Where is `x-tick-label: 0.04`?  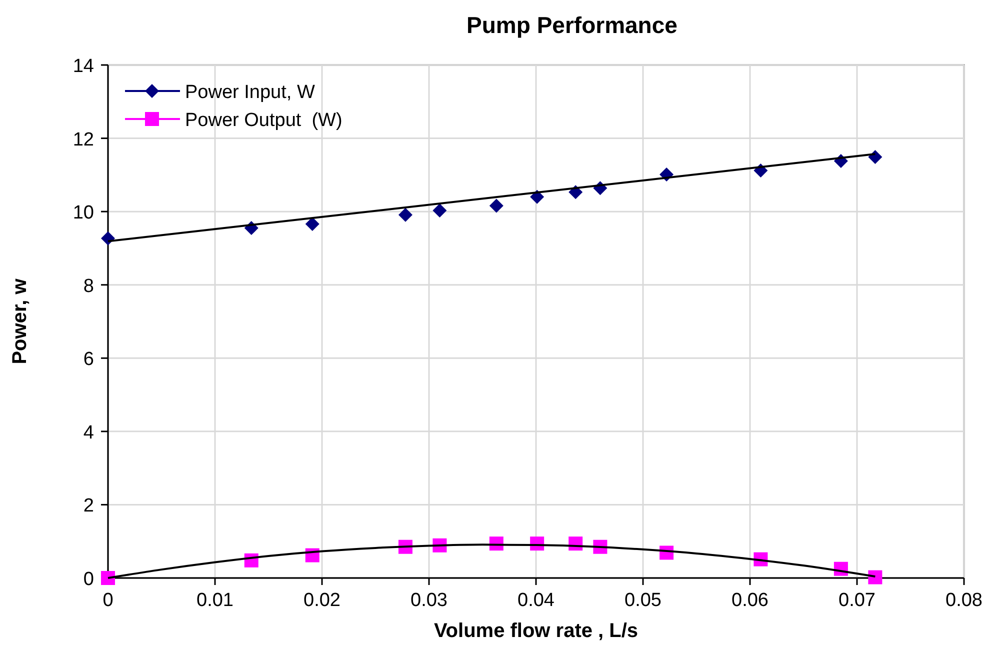 x-tick-label: 0.04 is located at coordinates (536, 600).